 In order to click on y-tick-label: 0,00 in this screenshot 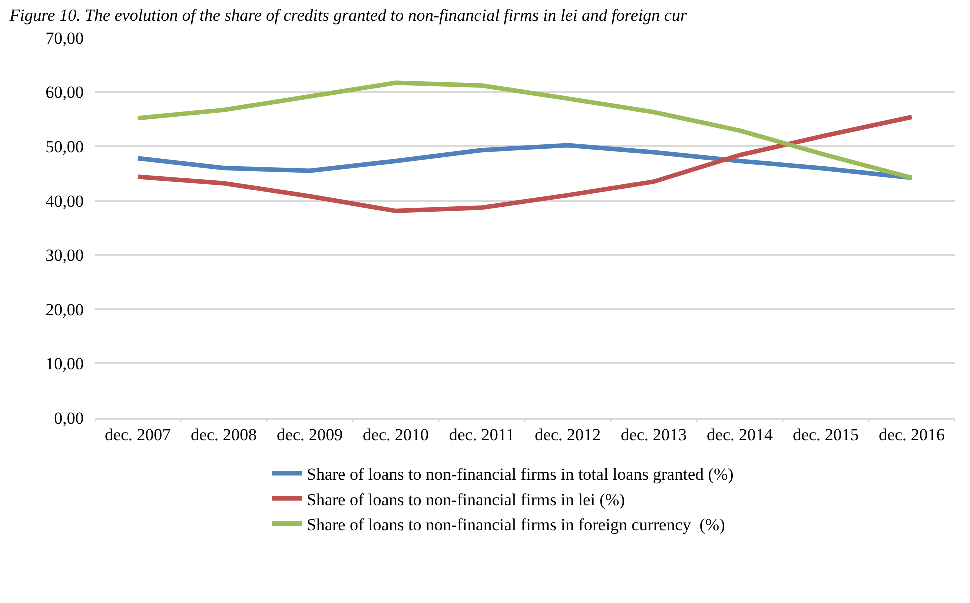, I will do `click(69, 418)`.